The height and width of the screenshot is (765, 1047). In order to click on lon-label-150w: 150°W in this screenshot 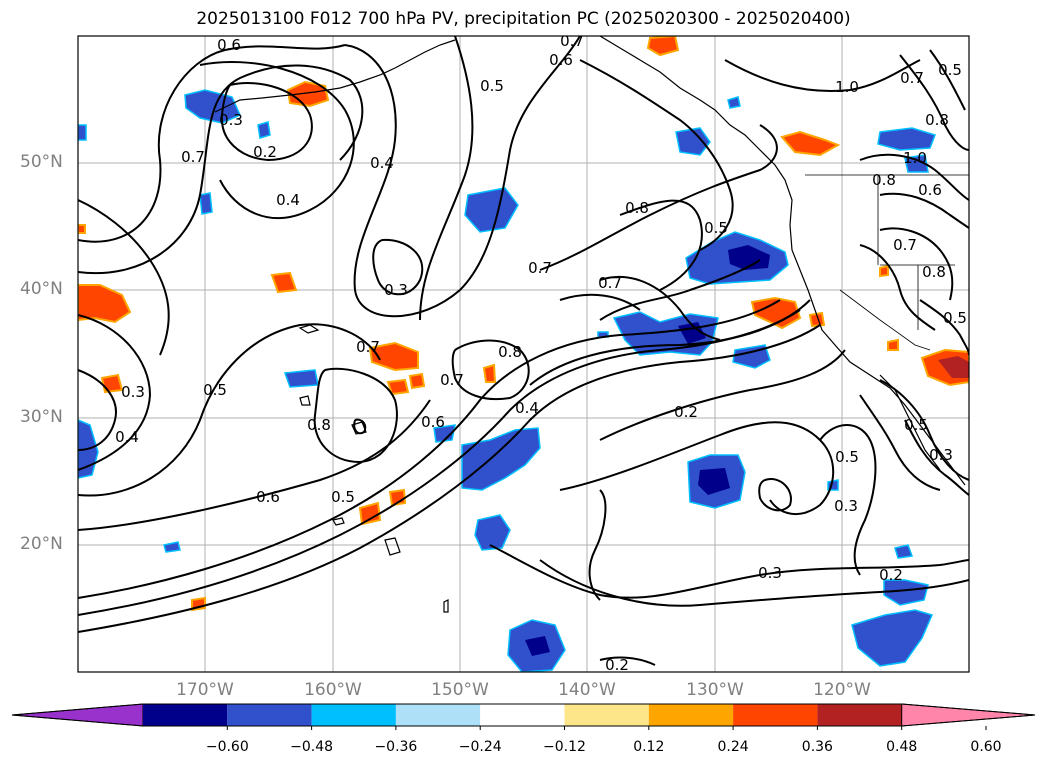, I will do `click(460, 690)`.